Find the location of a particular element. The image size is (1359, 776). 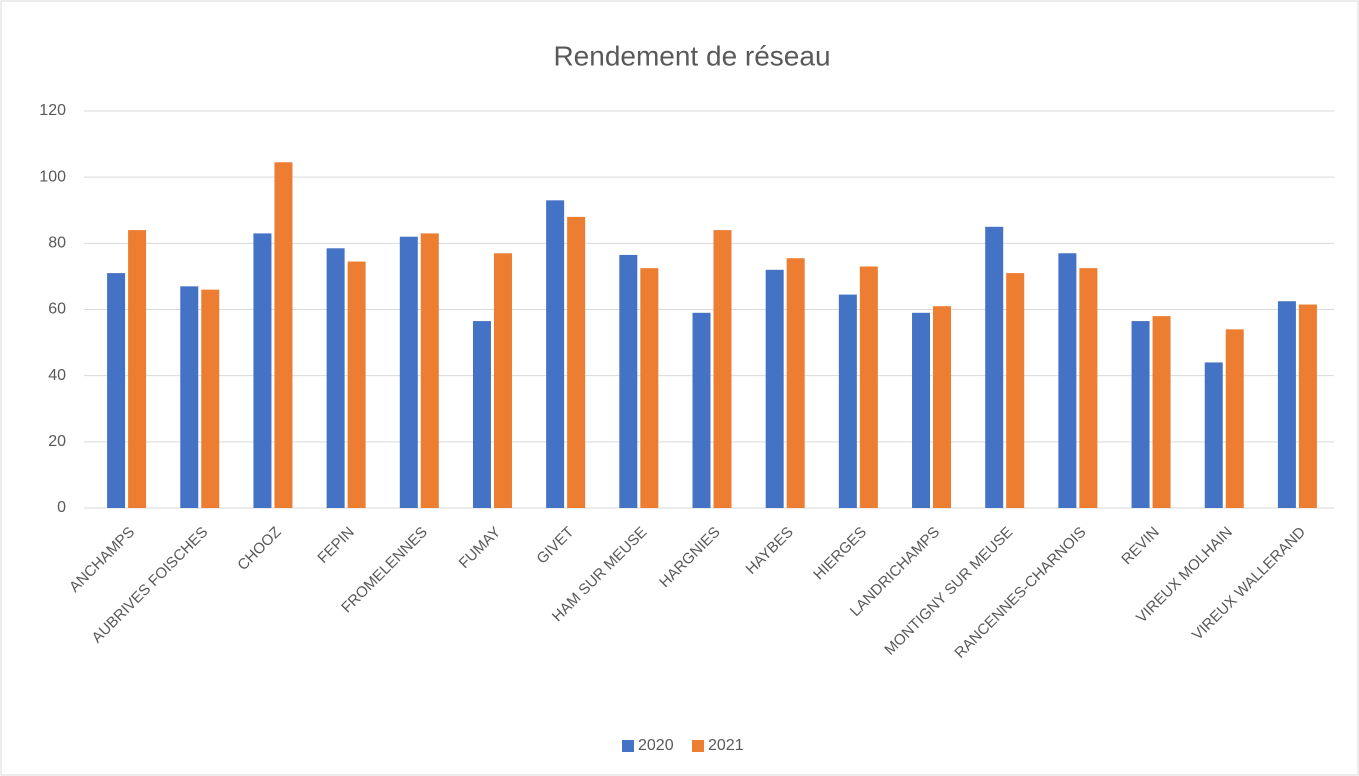

y-tick-label: 80 is located at coordinates (57, 243).